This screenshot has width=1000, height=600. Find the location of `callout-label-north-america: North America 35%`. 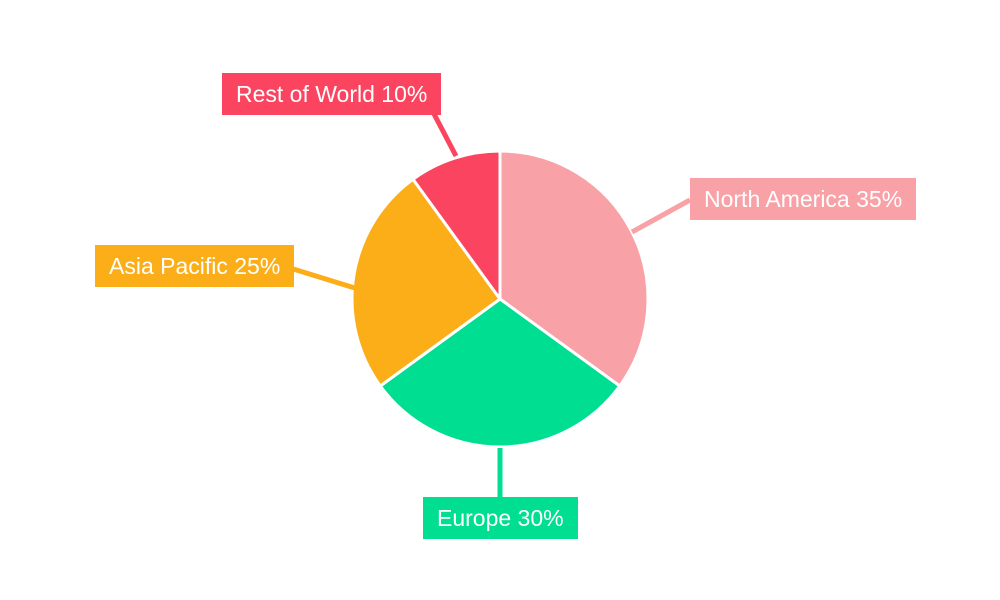

callout-label-north-america: North America 35% is located at coordinates (803, 199).